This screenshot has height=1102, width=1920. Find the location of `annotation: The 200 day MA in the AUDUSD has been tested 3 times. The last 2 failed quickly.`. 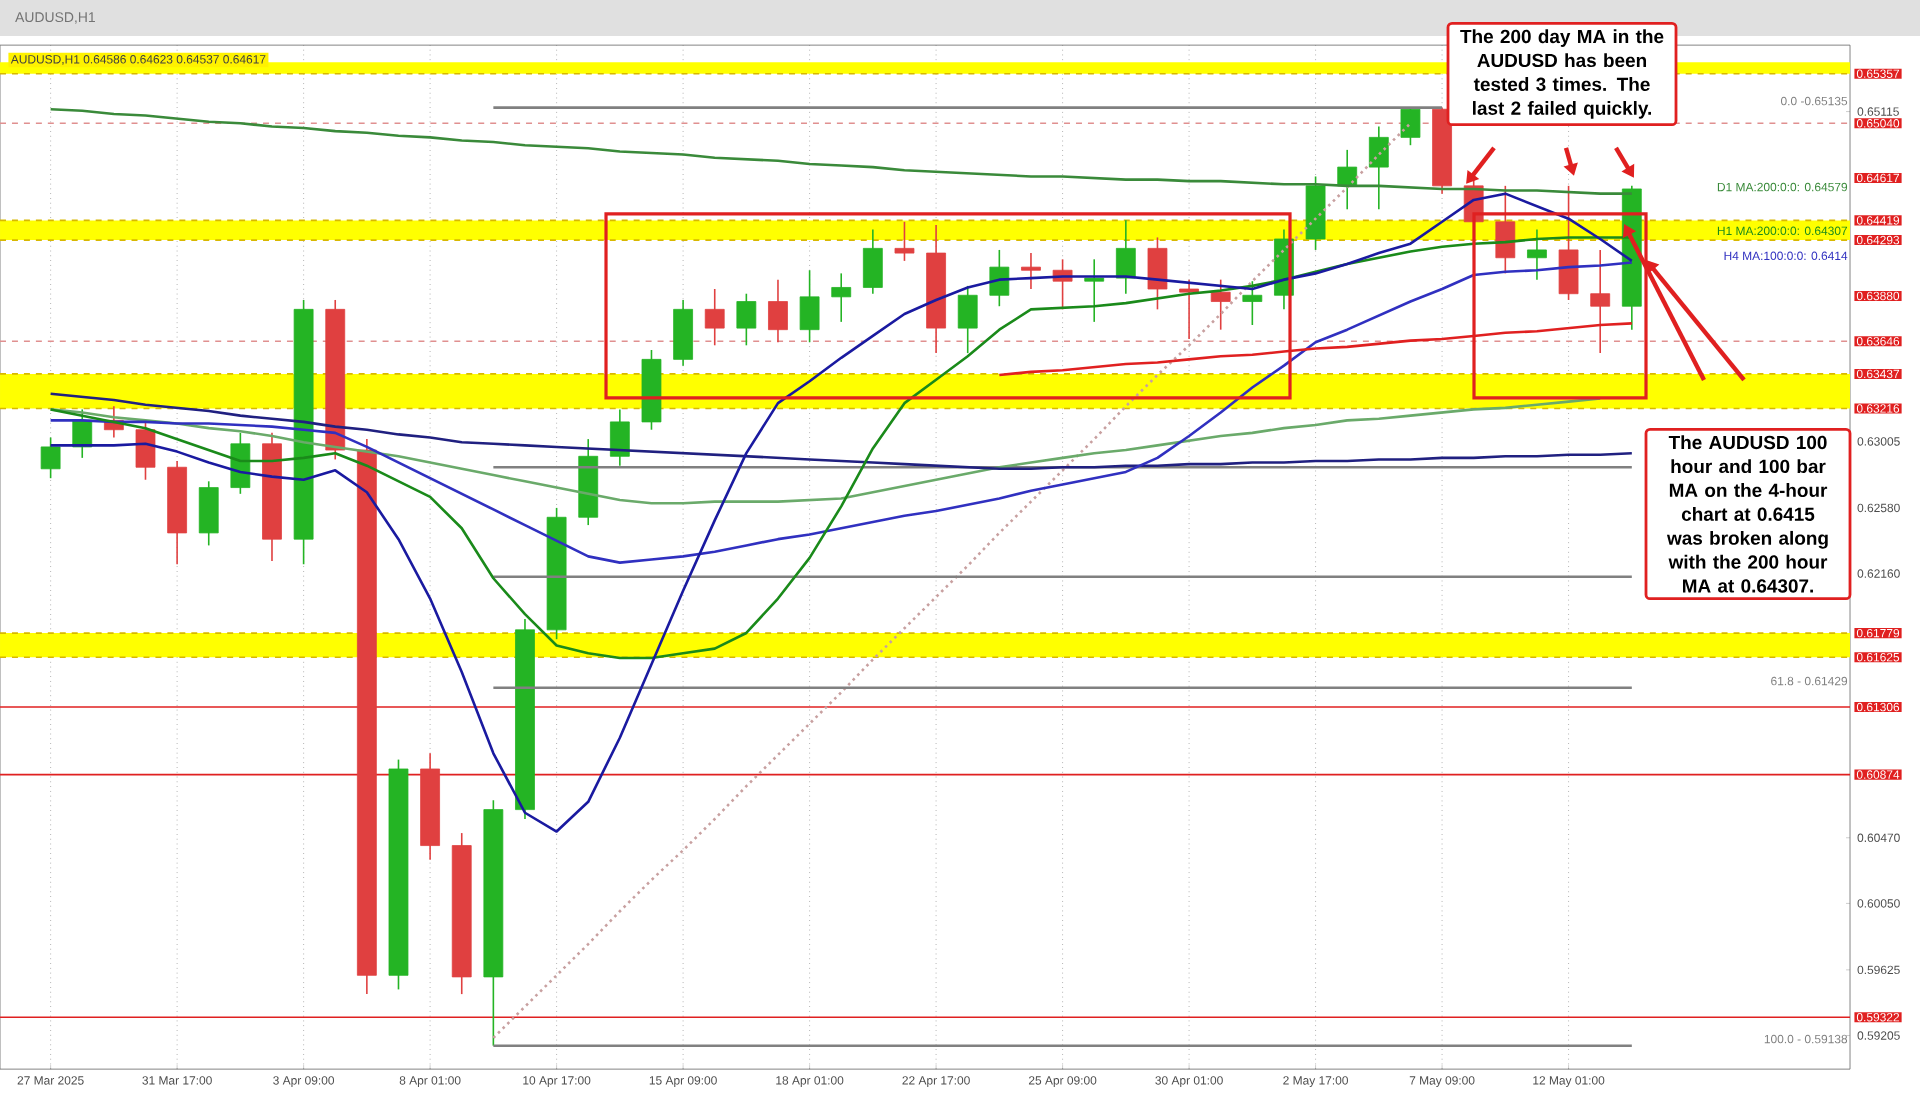

annotation: The 200 day MA in the AUDUSD has been tested 3 times. The last 2 failed quickly. is located at coordinates (1562, 74).